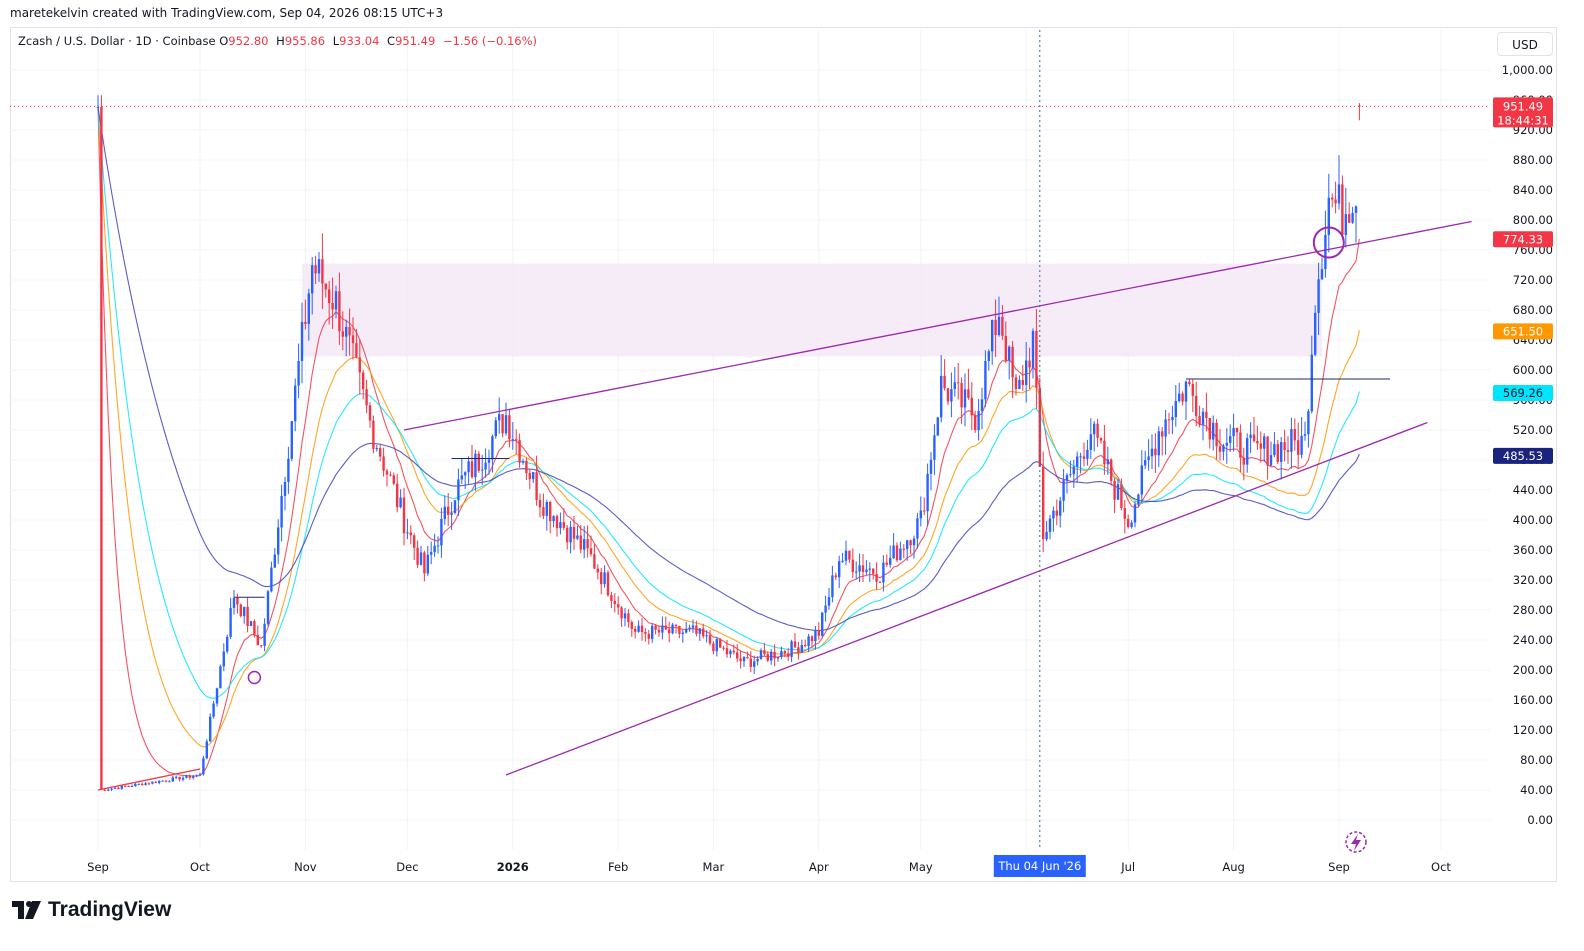 Image resolution: width=1584 pixels, height=951 pixels. What do you see at coordinates (117, 41) in the screenshot?
I see `legend-symbol: Zcash / U.S. Dollar · 1D · Coinbase` at bounding box center [117, 41].